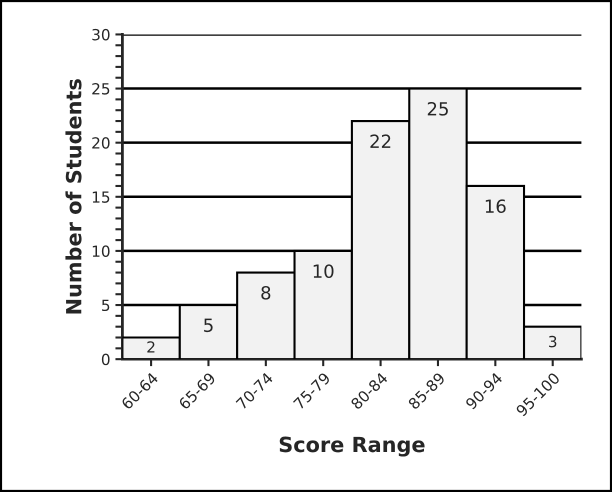  What do you see at coordinates (438, 109) in the screenshot?
I see `data-label: 25` at bounding box center [438, 109].